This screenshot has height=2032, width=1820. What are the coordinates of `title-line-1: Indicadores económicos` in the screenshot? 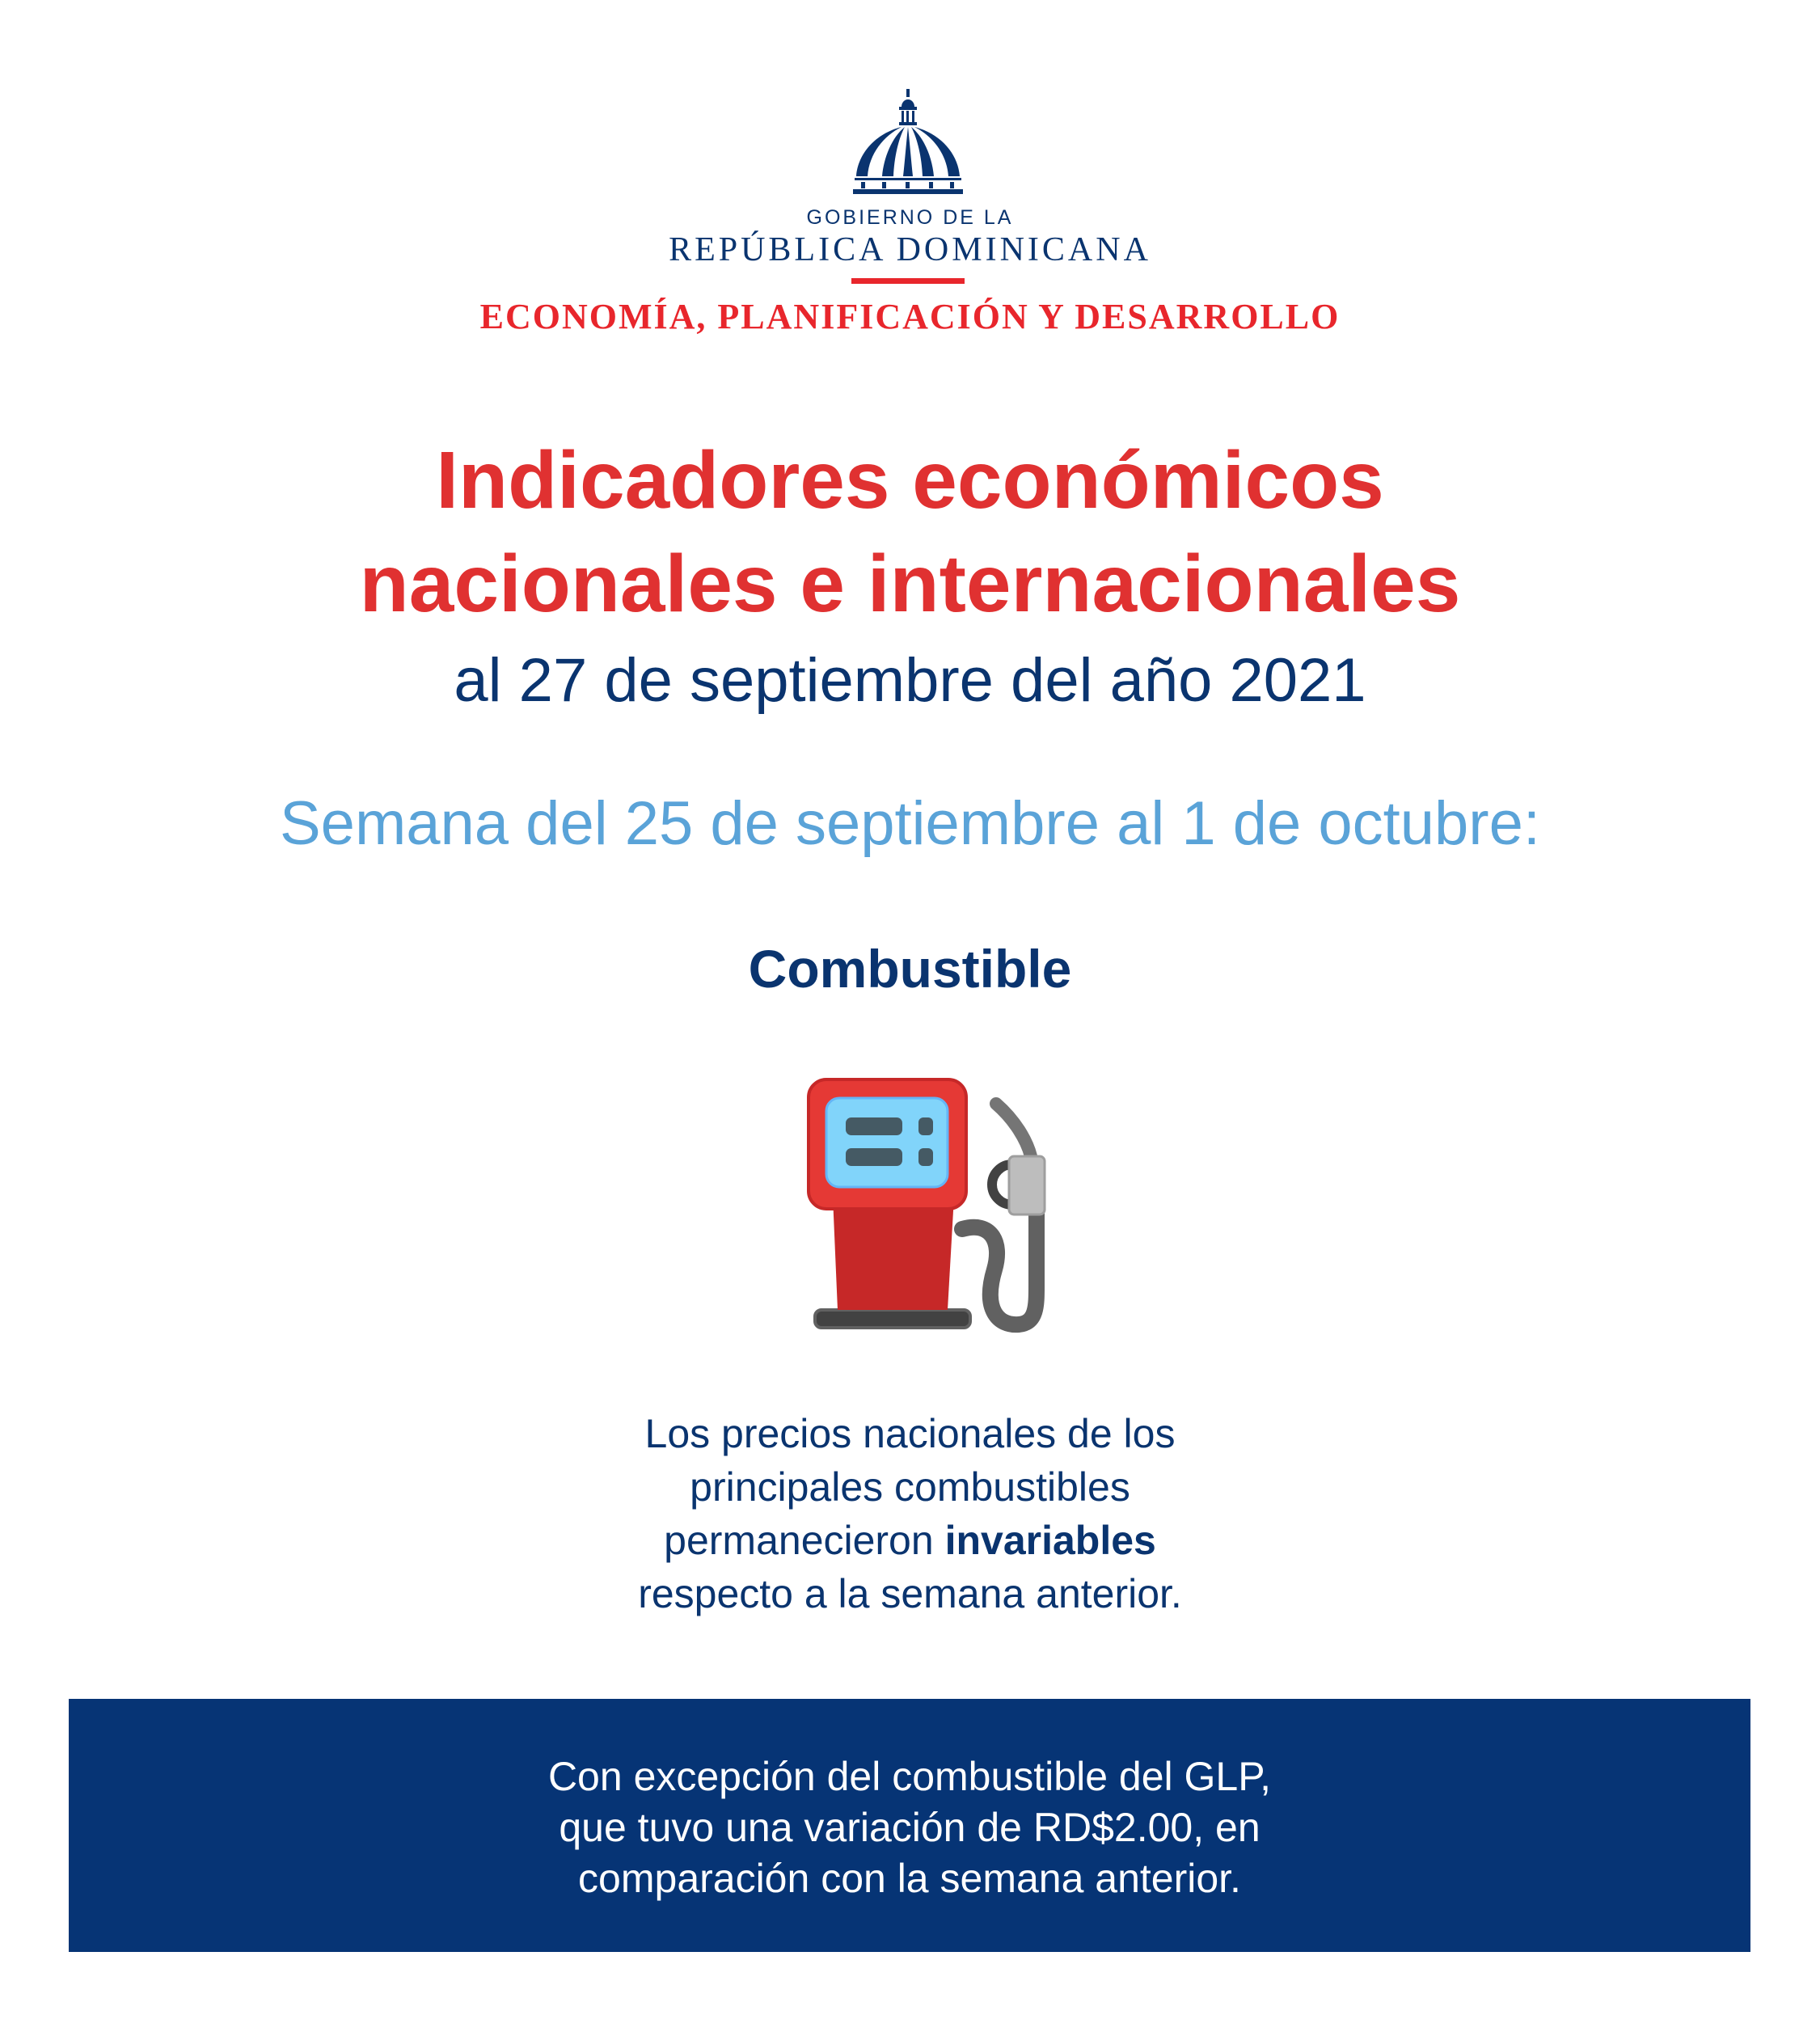 It's located at (910, 480).